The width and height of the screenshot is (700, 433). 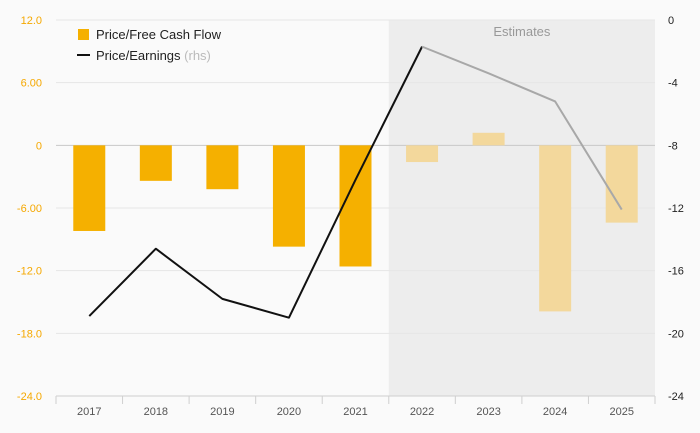 I want to click on x-tick-label: 2022, so click(x=422, y=412).